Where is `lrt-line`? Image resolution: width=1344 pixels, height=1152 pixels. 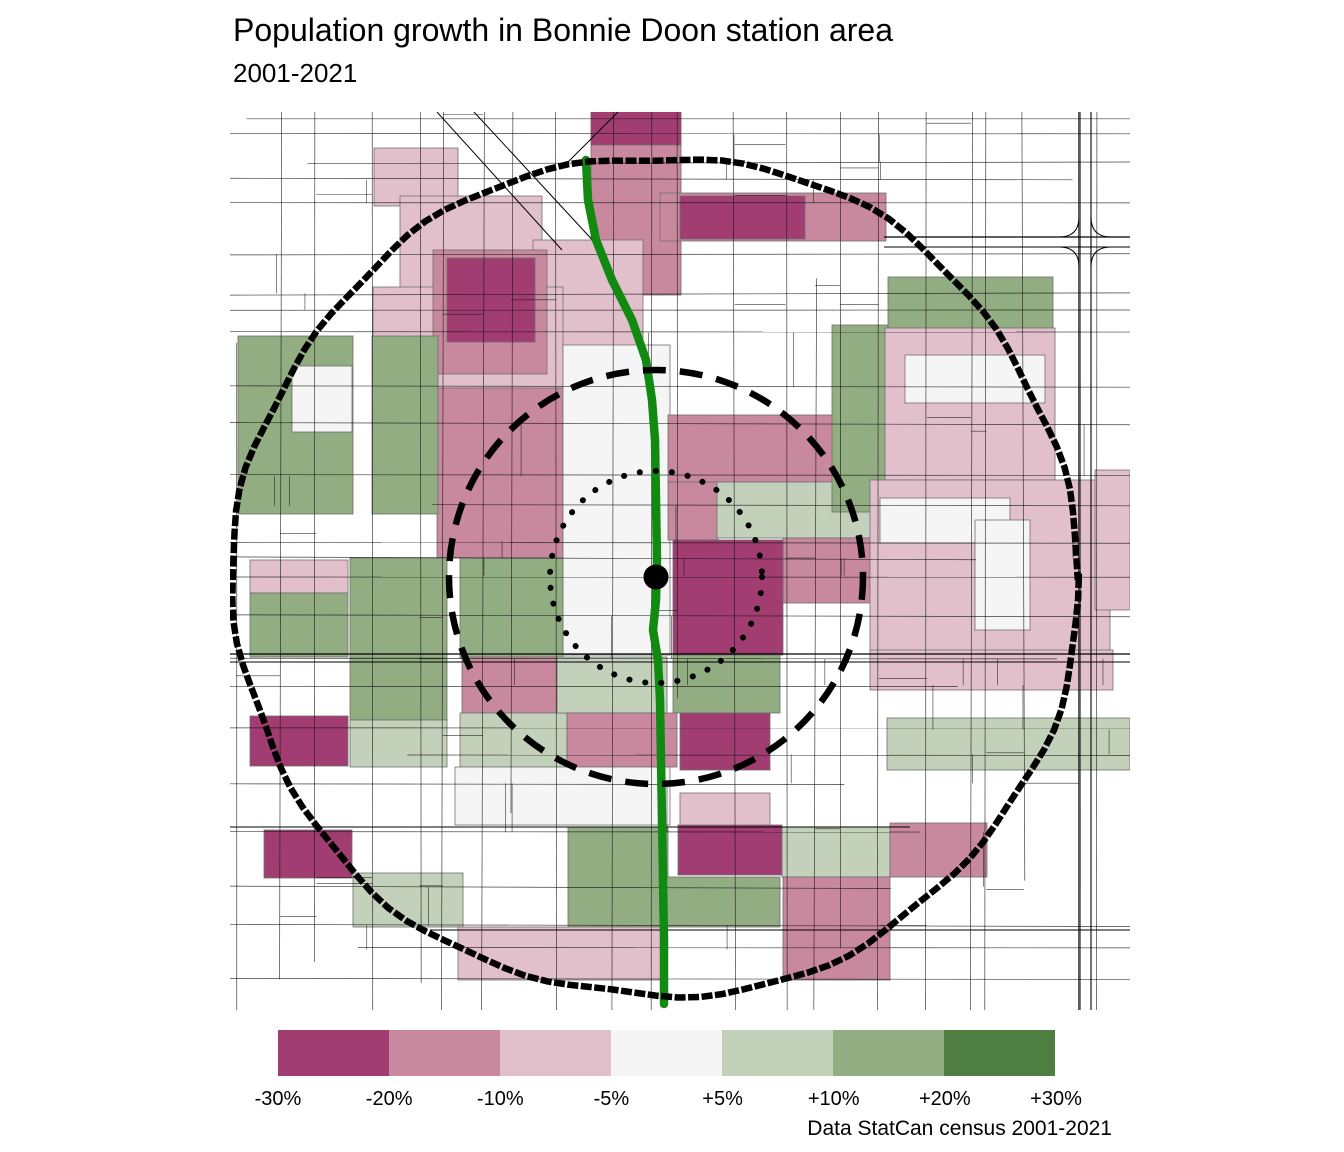
lrt-line is located at coordinates (625, 582).